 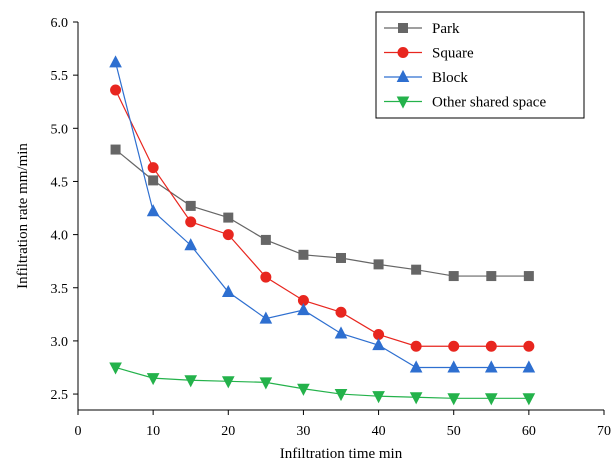 What do you see at coordinates (429, 54) in the screenshot?
I see `legend-item: Square` at bounding box center [429, 54].